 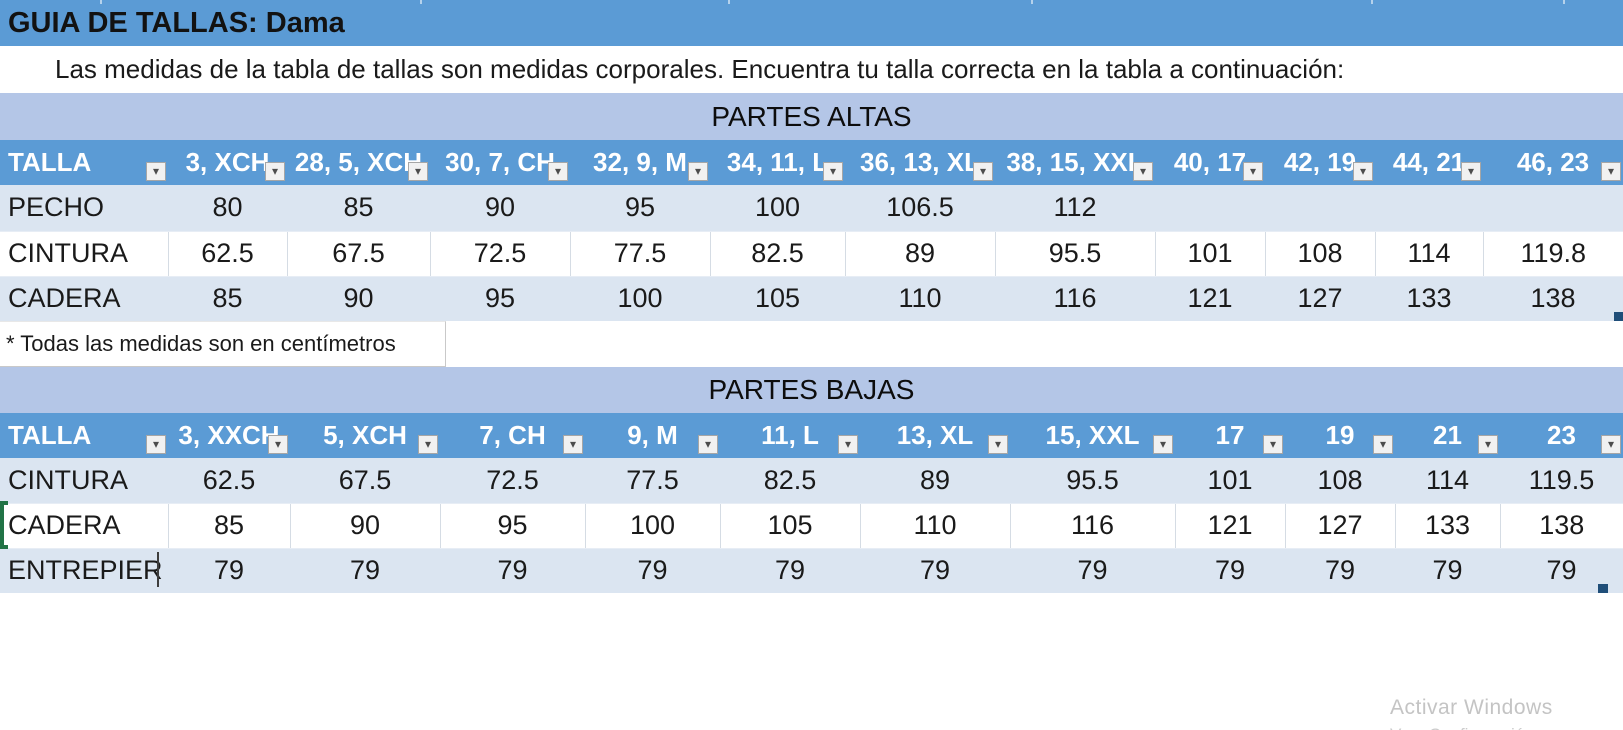 I want to click on section-header-partes-altas: PARTES ALTAS, so click(x=811, y=116).